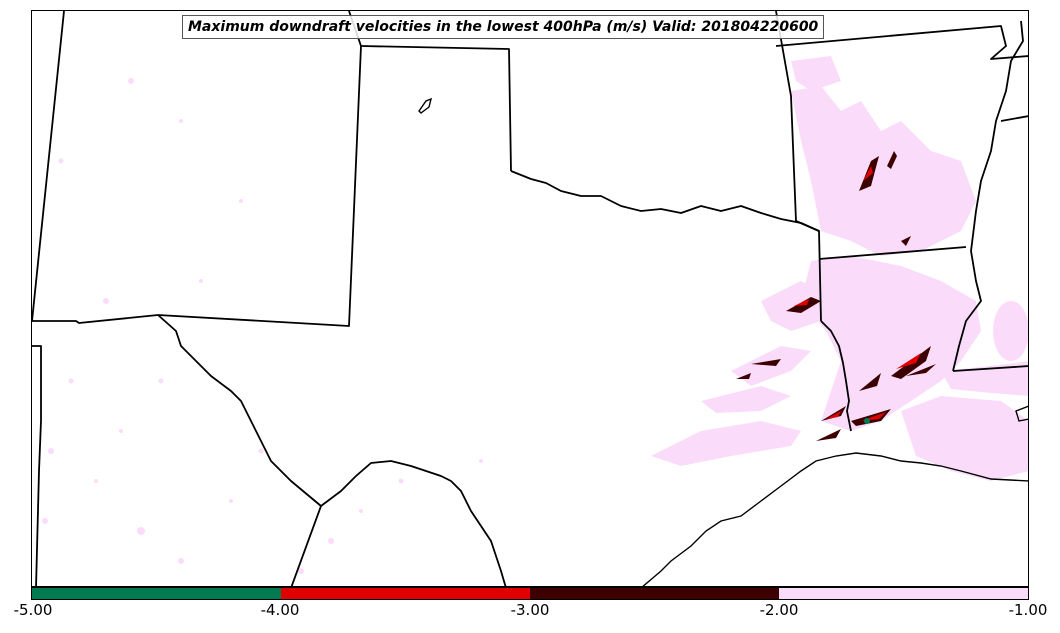 The width and height of the screenshot is (1060, 633). Describe the element at coordinates (425, 105) in the screenshot. I see `lake-shape` at that location.